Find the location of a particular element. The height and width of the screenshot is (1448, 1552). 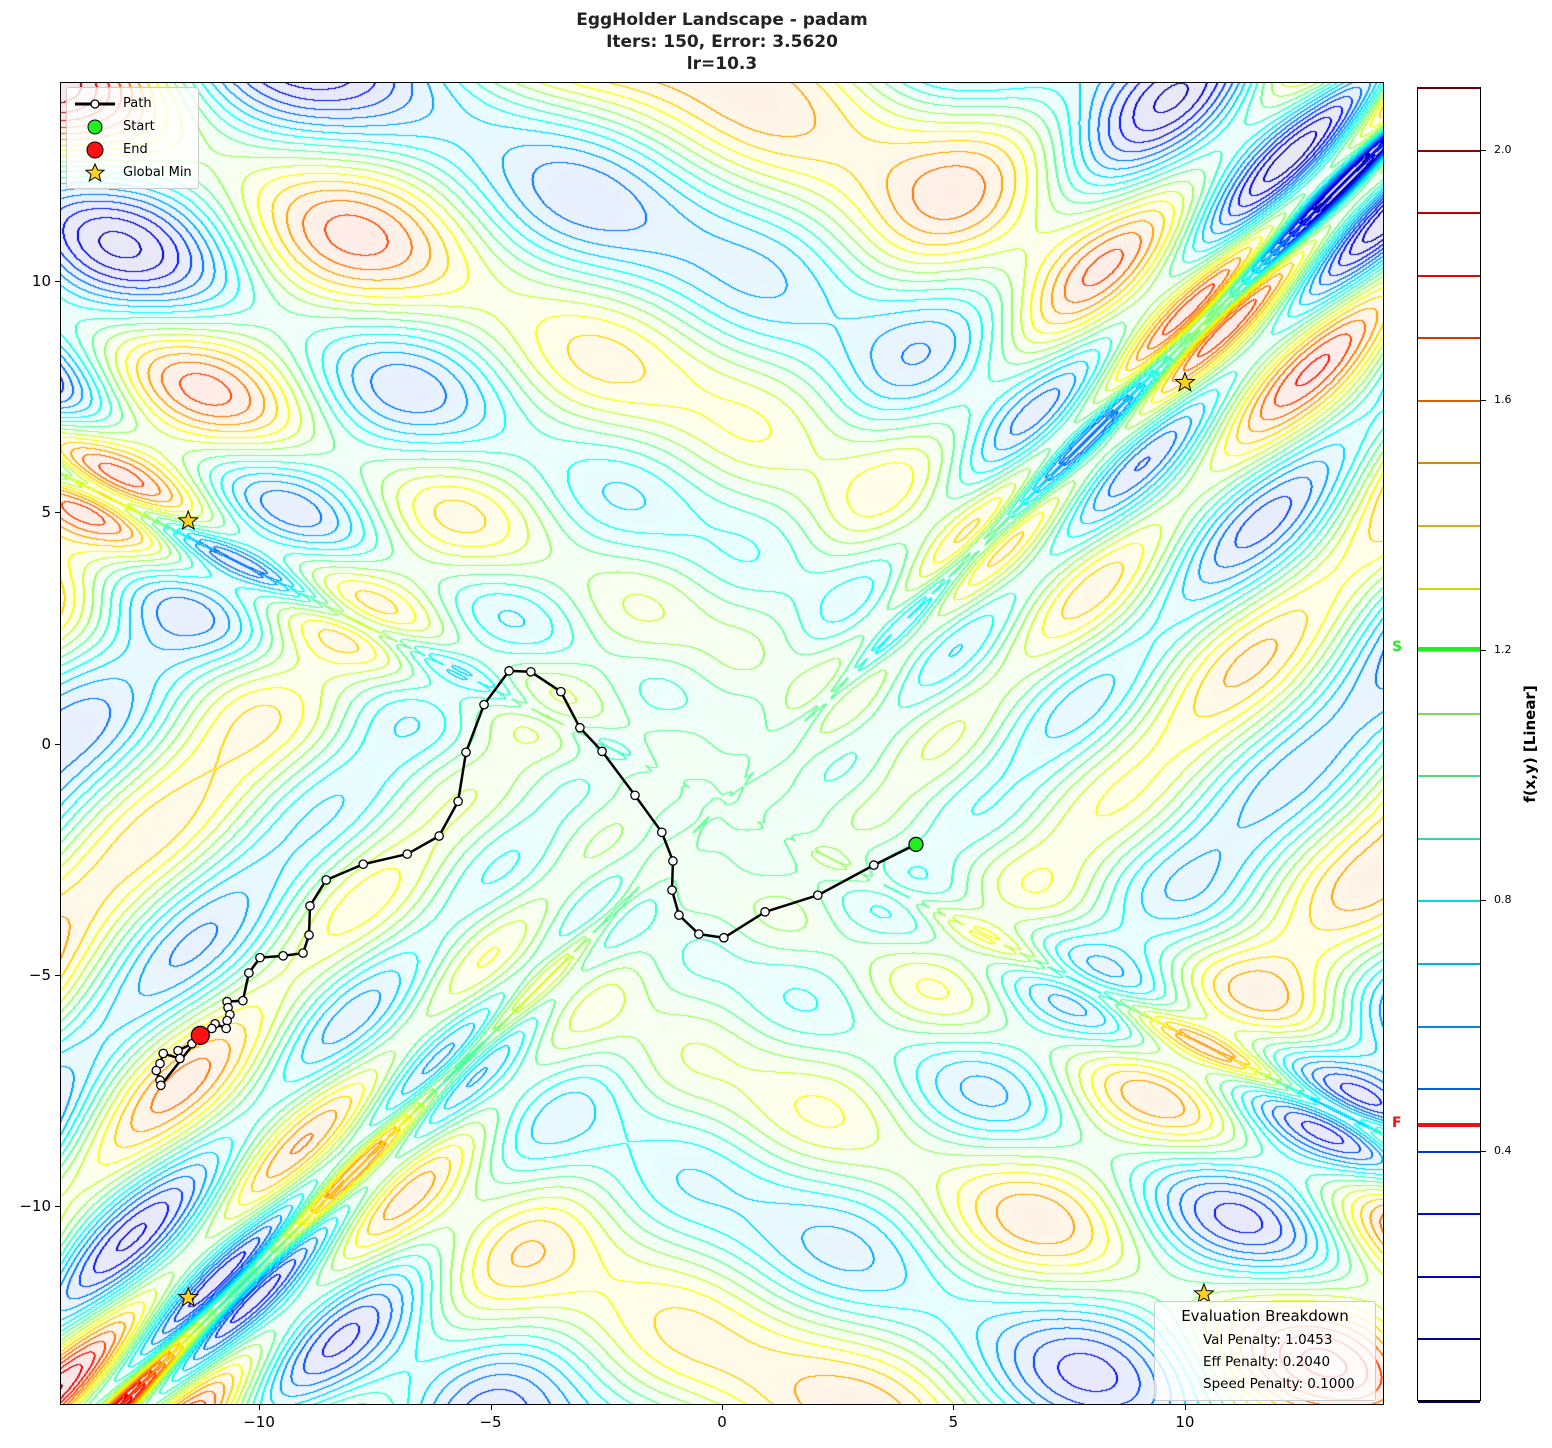

star-icon is located at coordinates (95, 172).